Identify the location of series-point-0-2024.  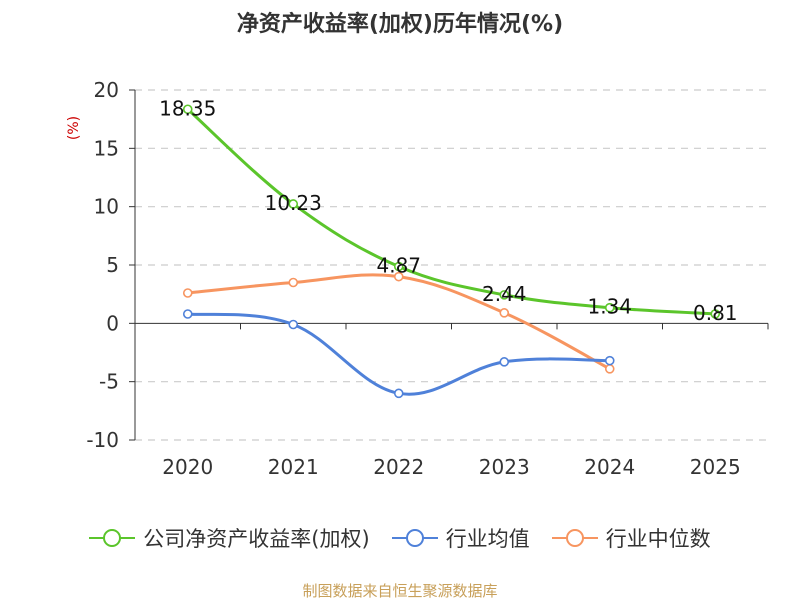
(609, 307).